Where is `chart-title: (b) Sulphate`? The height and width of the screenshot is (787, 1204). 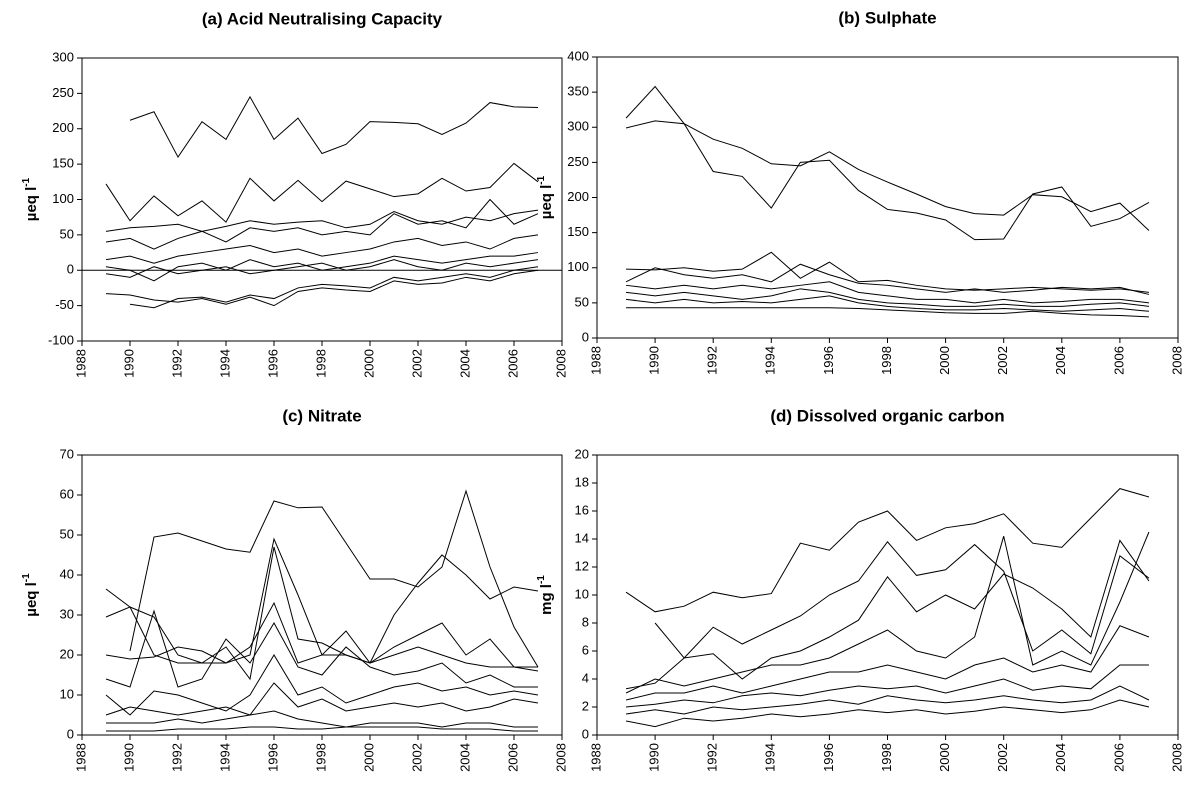 chart-title: (b) Sulphate is located at coordinates (887, 17).